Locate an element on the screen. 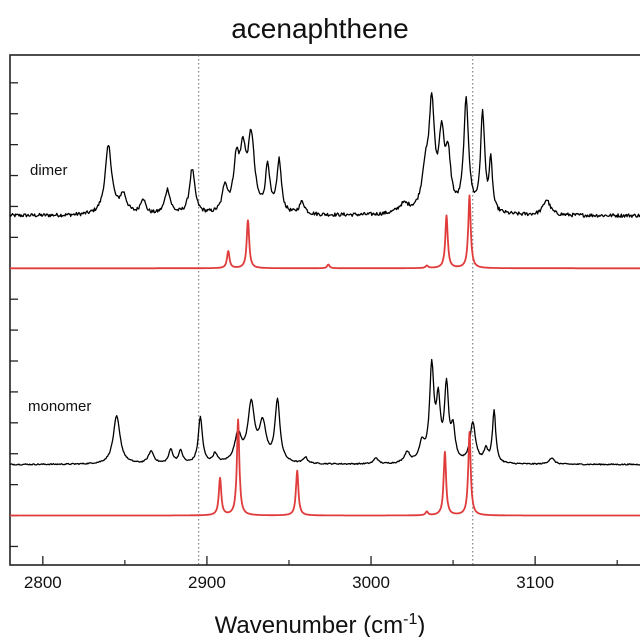  dimer-label: dimer is located at coordinates (49, 170).